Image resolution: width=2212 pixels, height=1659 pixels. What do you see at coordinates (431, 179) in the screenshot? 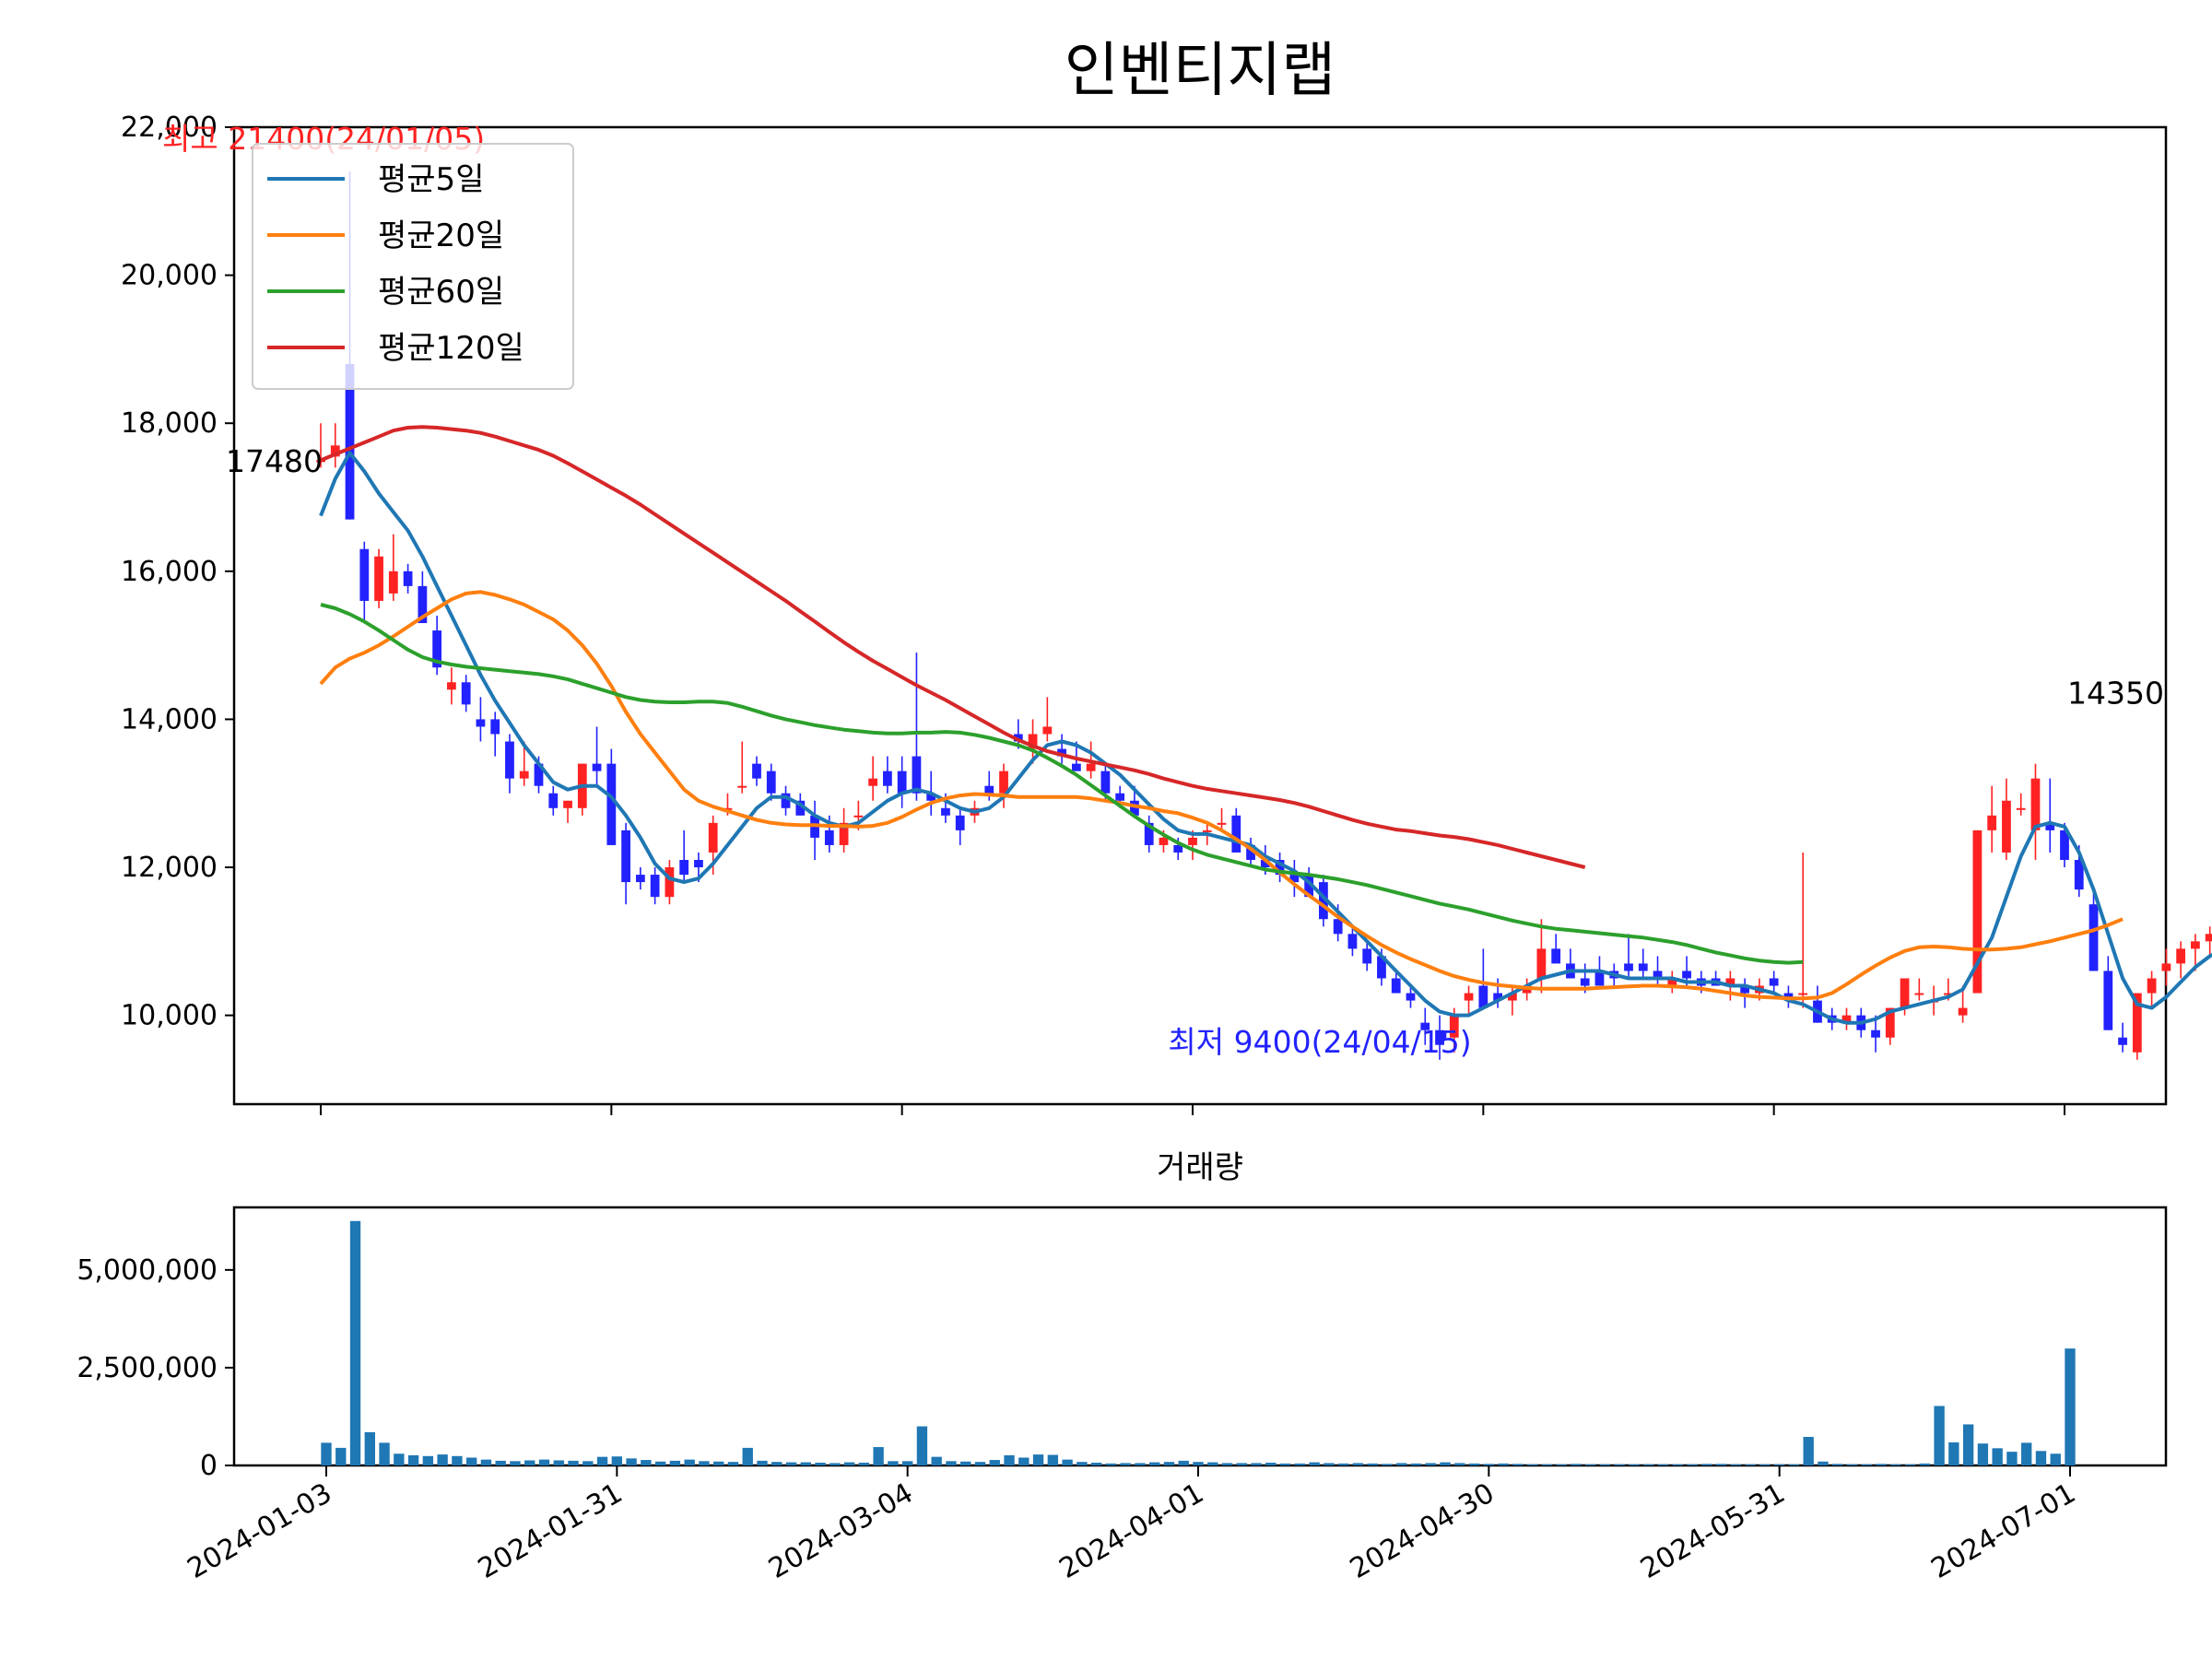
I see `legend-label: 평균5일` at bounding box center [431, 179].